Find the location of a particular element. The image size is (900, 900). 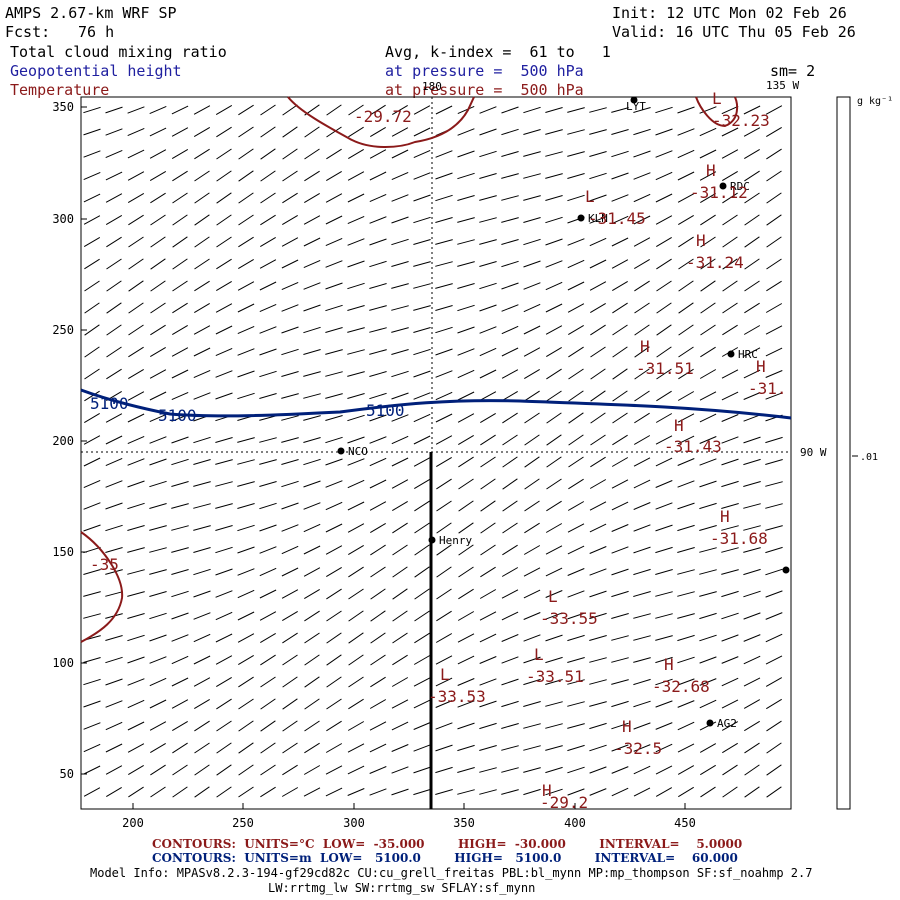

high-marker: H is located at coordinates (701, 240).